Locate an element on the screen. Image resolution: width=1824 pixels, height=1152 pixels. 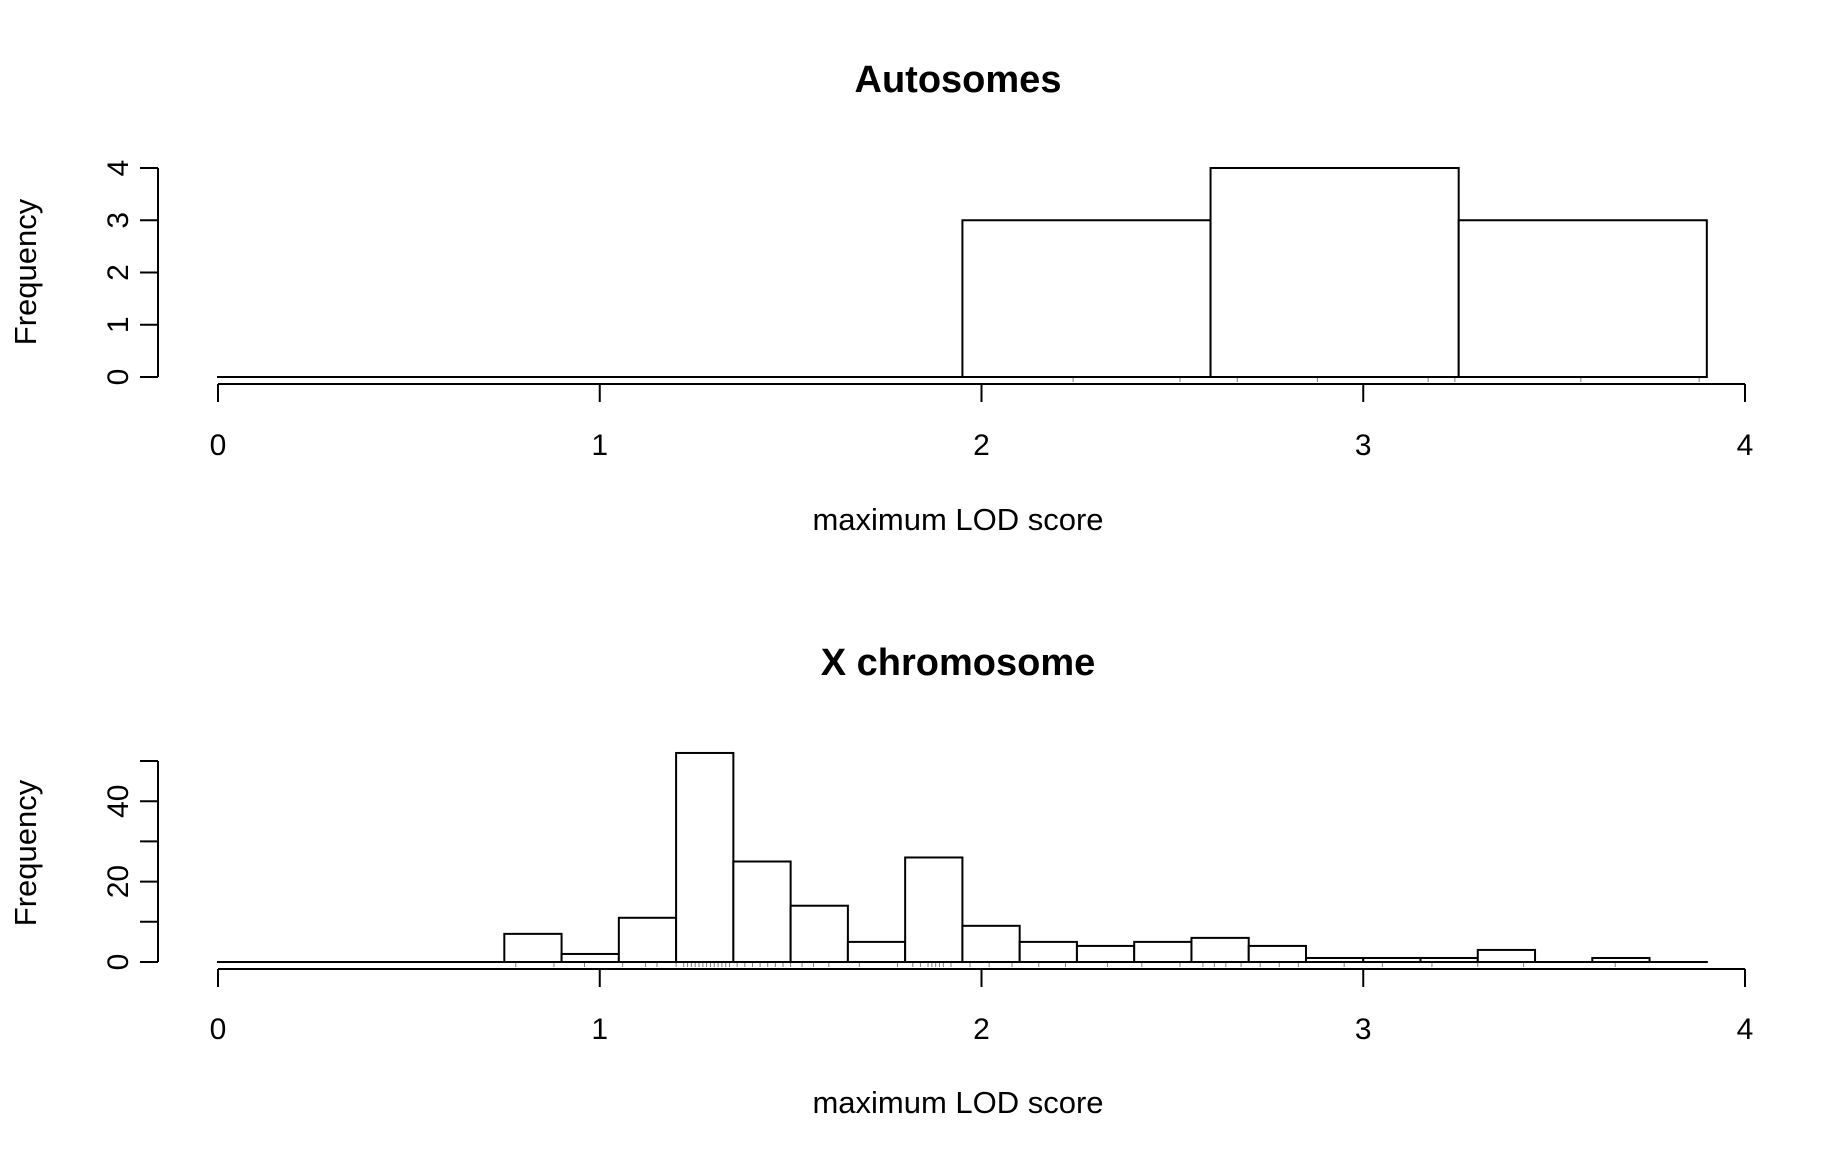
x-chromosome-y-axis-label: Frequency is located at coordinates (25, 852).